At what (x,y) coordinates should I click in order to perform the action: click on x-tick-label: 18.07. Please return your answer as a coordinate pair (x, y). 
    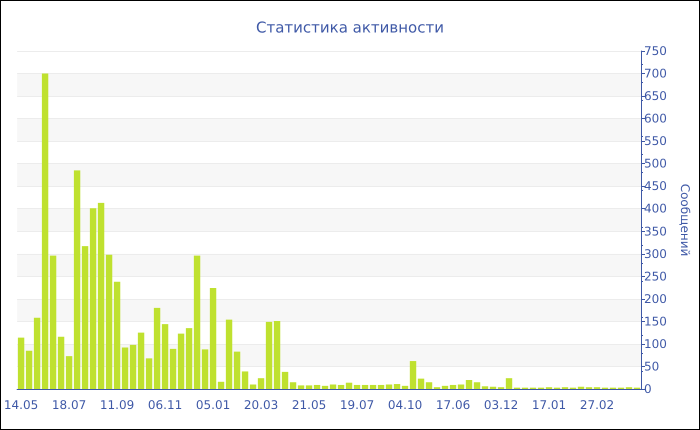
    Looking at the image, I should click on (69, 405).